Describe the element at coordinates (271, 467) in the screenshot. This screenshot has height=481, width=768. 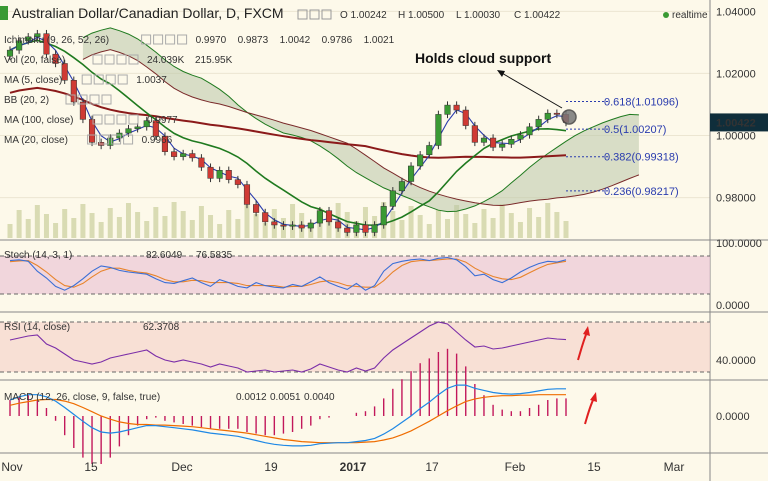
I see `x-tick-label: 19` at that location.